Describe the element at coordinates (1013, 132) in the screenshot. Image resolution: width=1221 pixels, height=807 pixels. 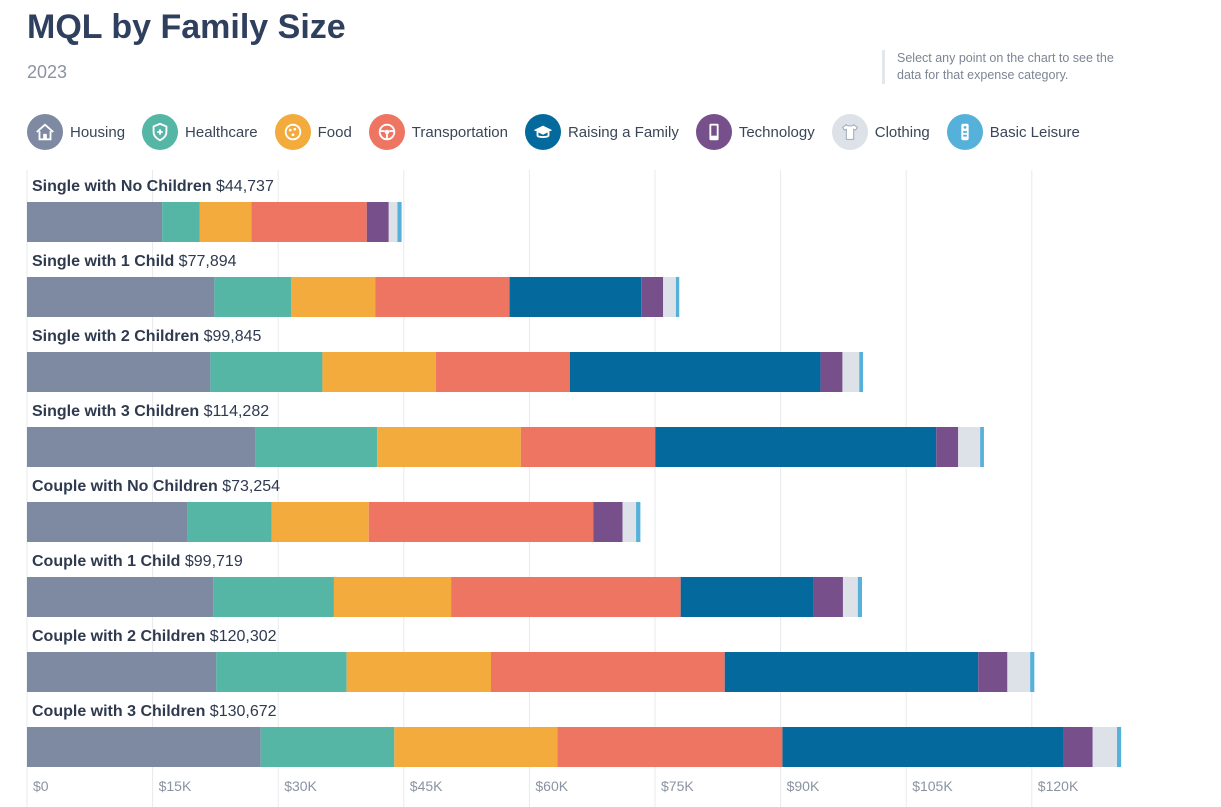
I see `legend-item-basic-leisure: Basic Leisure` at that location.